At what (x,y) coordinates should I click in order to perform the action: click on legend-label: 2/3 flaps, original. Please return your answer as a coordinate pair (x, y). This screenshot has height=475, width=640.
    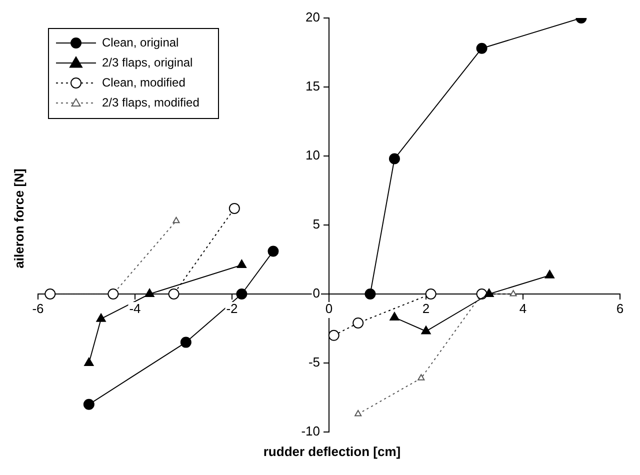
    Looking at the image, I should click on (147, 62).